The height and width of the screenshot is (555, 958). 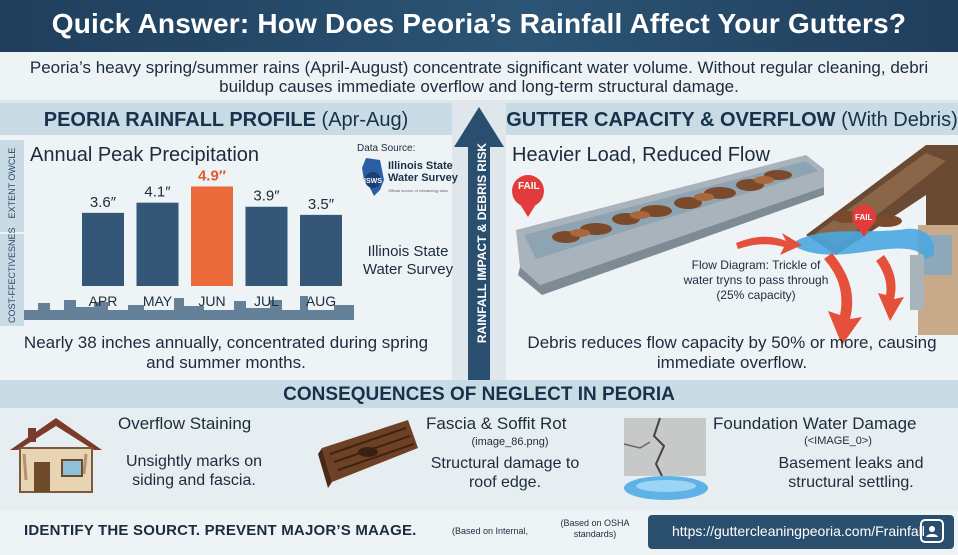 I want to click on footer-note-internal: (Based on Internal,, so click(x=490, y=531).